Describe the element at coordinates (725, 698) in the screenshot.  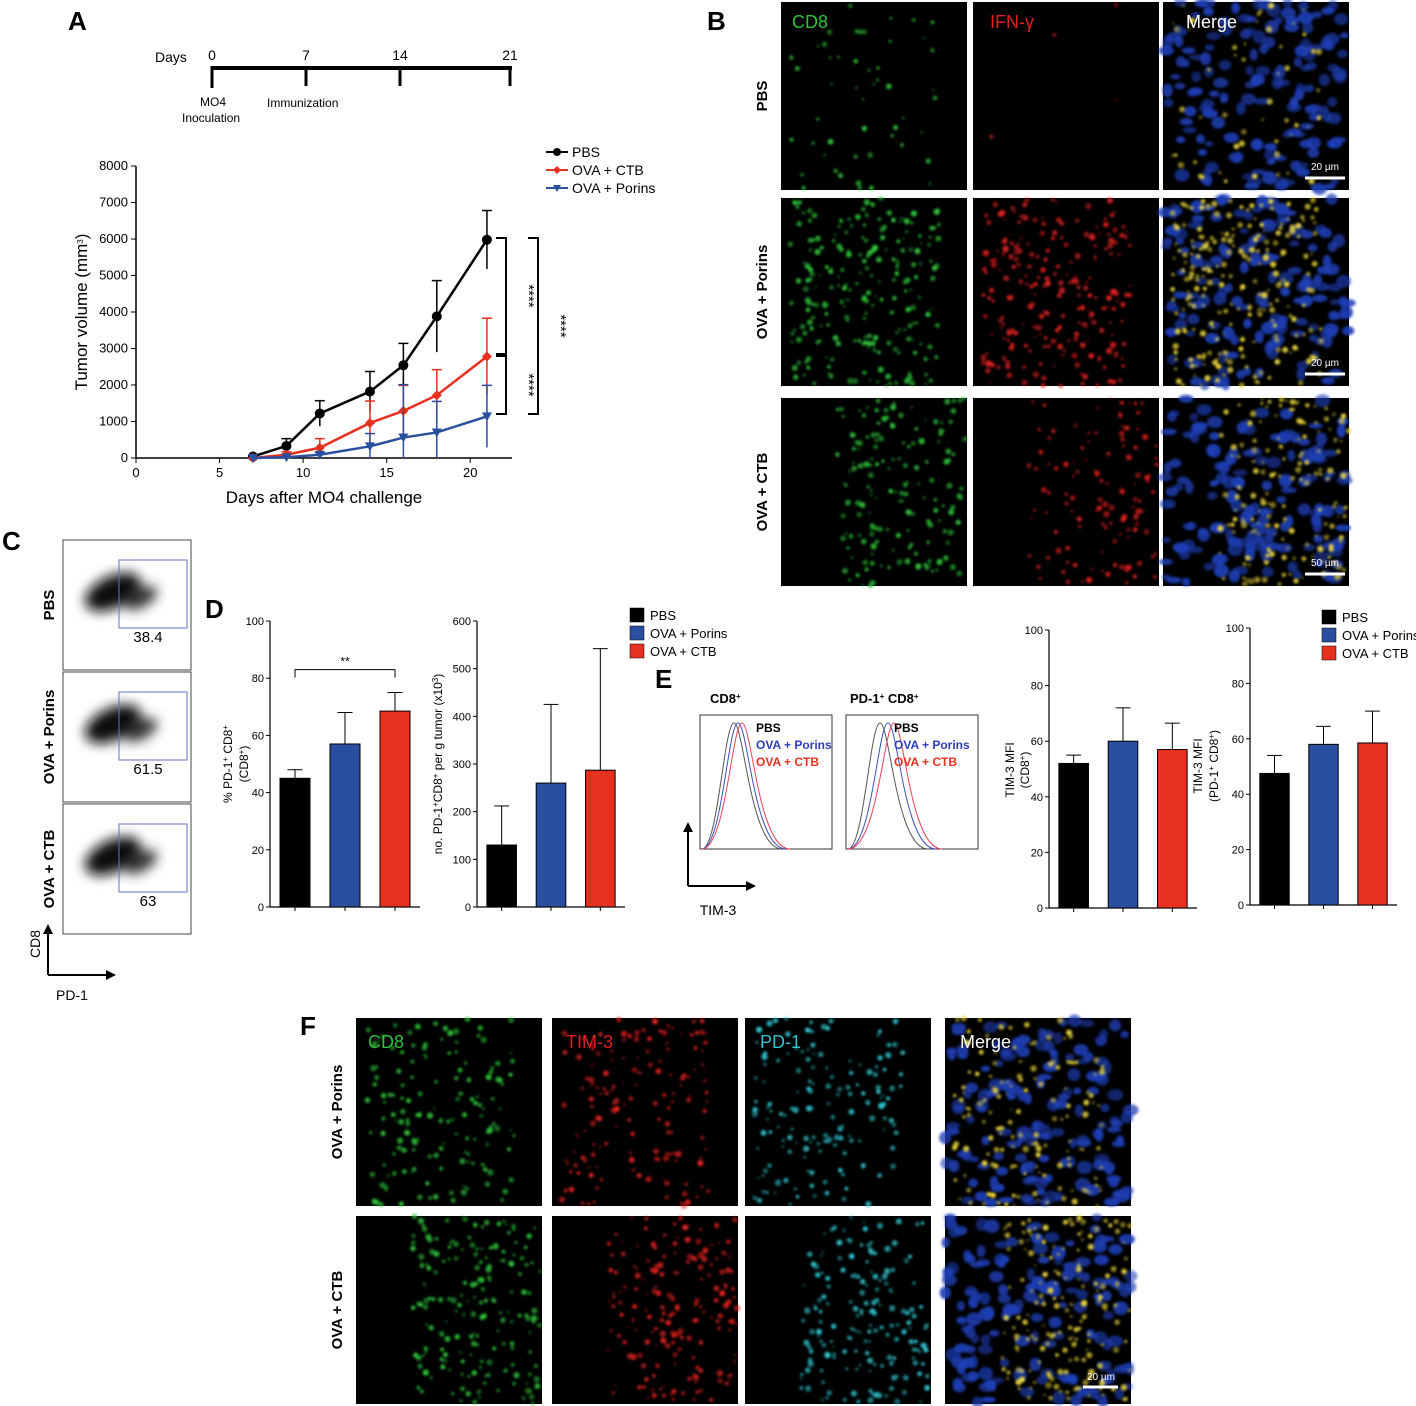
I see `e-hist-title-0: CD8+` at that location.